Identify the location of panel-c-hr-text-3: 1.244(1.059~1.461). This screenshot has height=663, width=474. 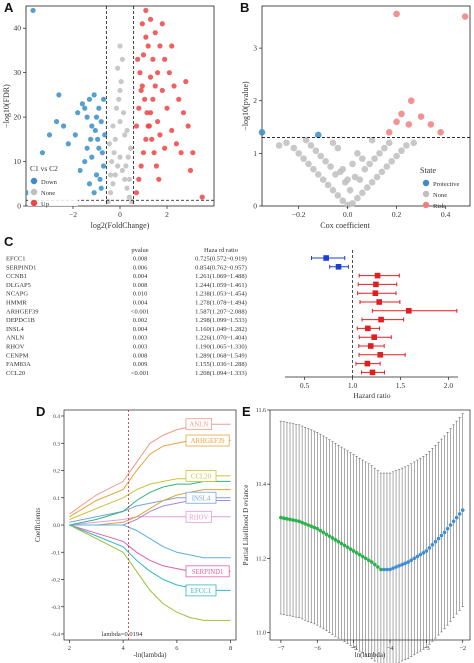
(221, 285).